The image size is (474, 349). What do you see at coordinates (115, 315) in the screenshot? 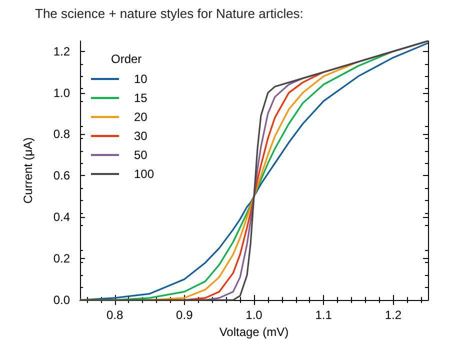
I see `x-tick-label: 0.8` at bounding box center [115, 315].